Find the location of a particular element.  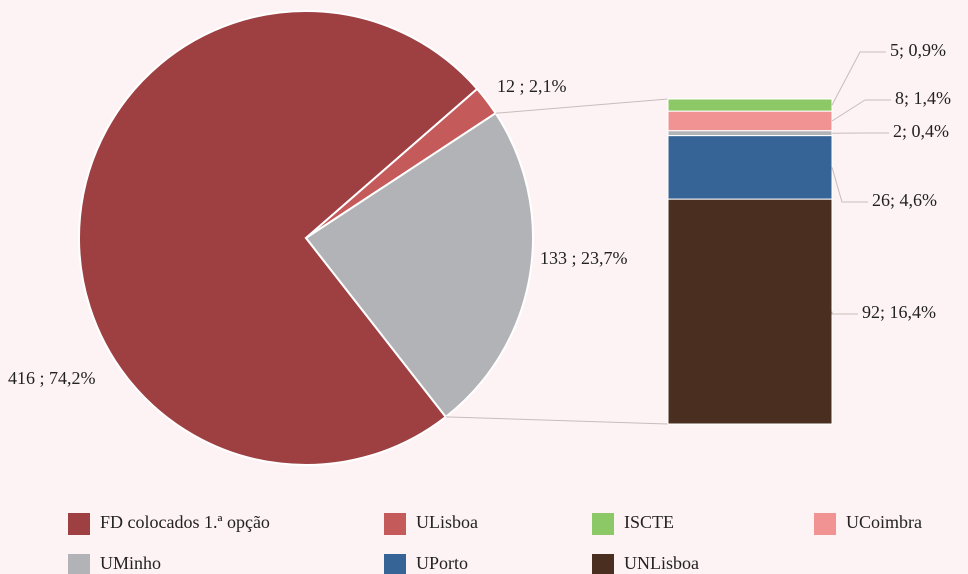

data-label: 2; 0,4% is located at coordinates (921, 131).